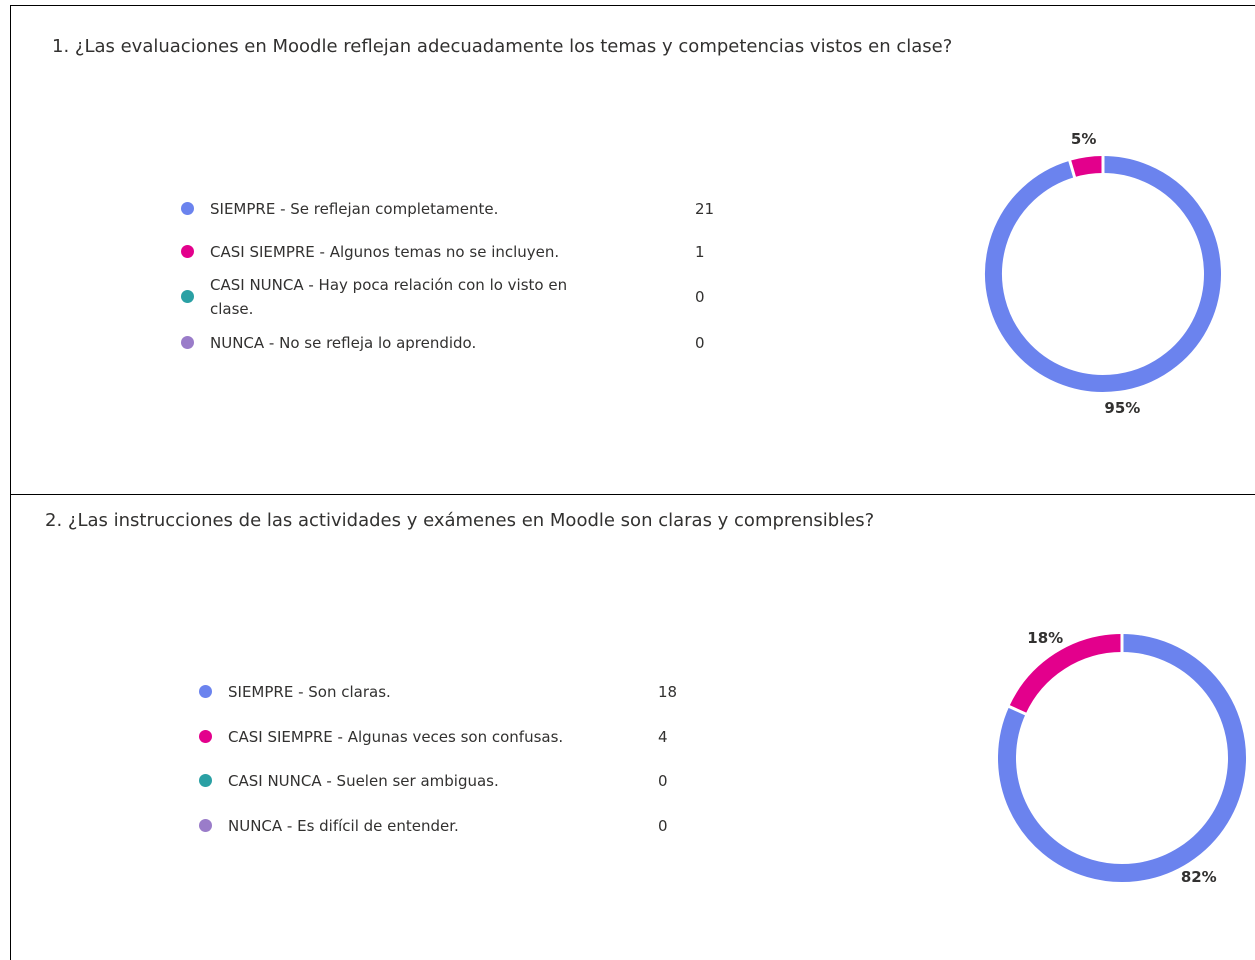 This screenshot has height=960, width=1255. What do you see at coordinates (700, 252) in the screenshot?
I see `legend-count: 1` at bounding box center [700, 252].